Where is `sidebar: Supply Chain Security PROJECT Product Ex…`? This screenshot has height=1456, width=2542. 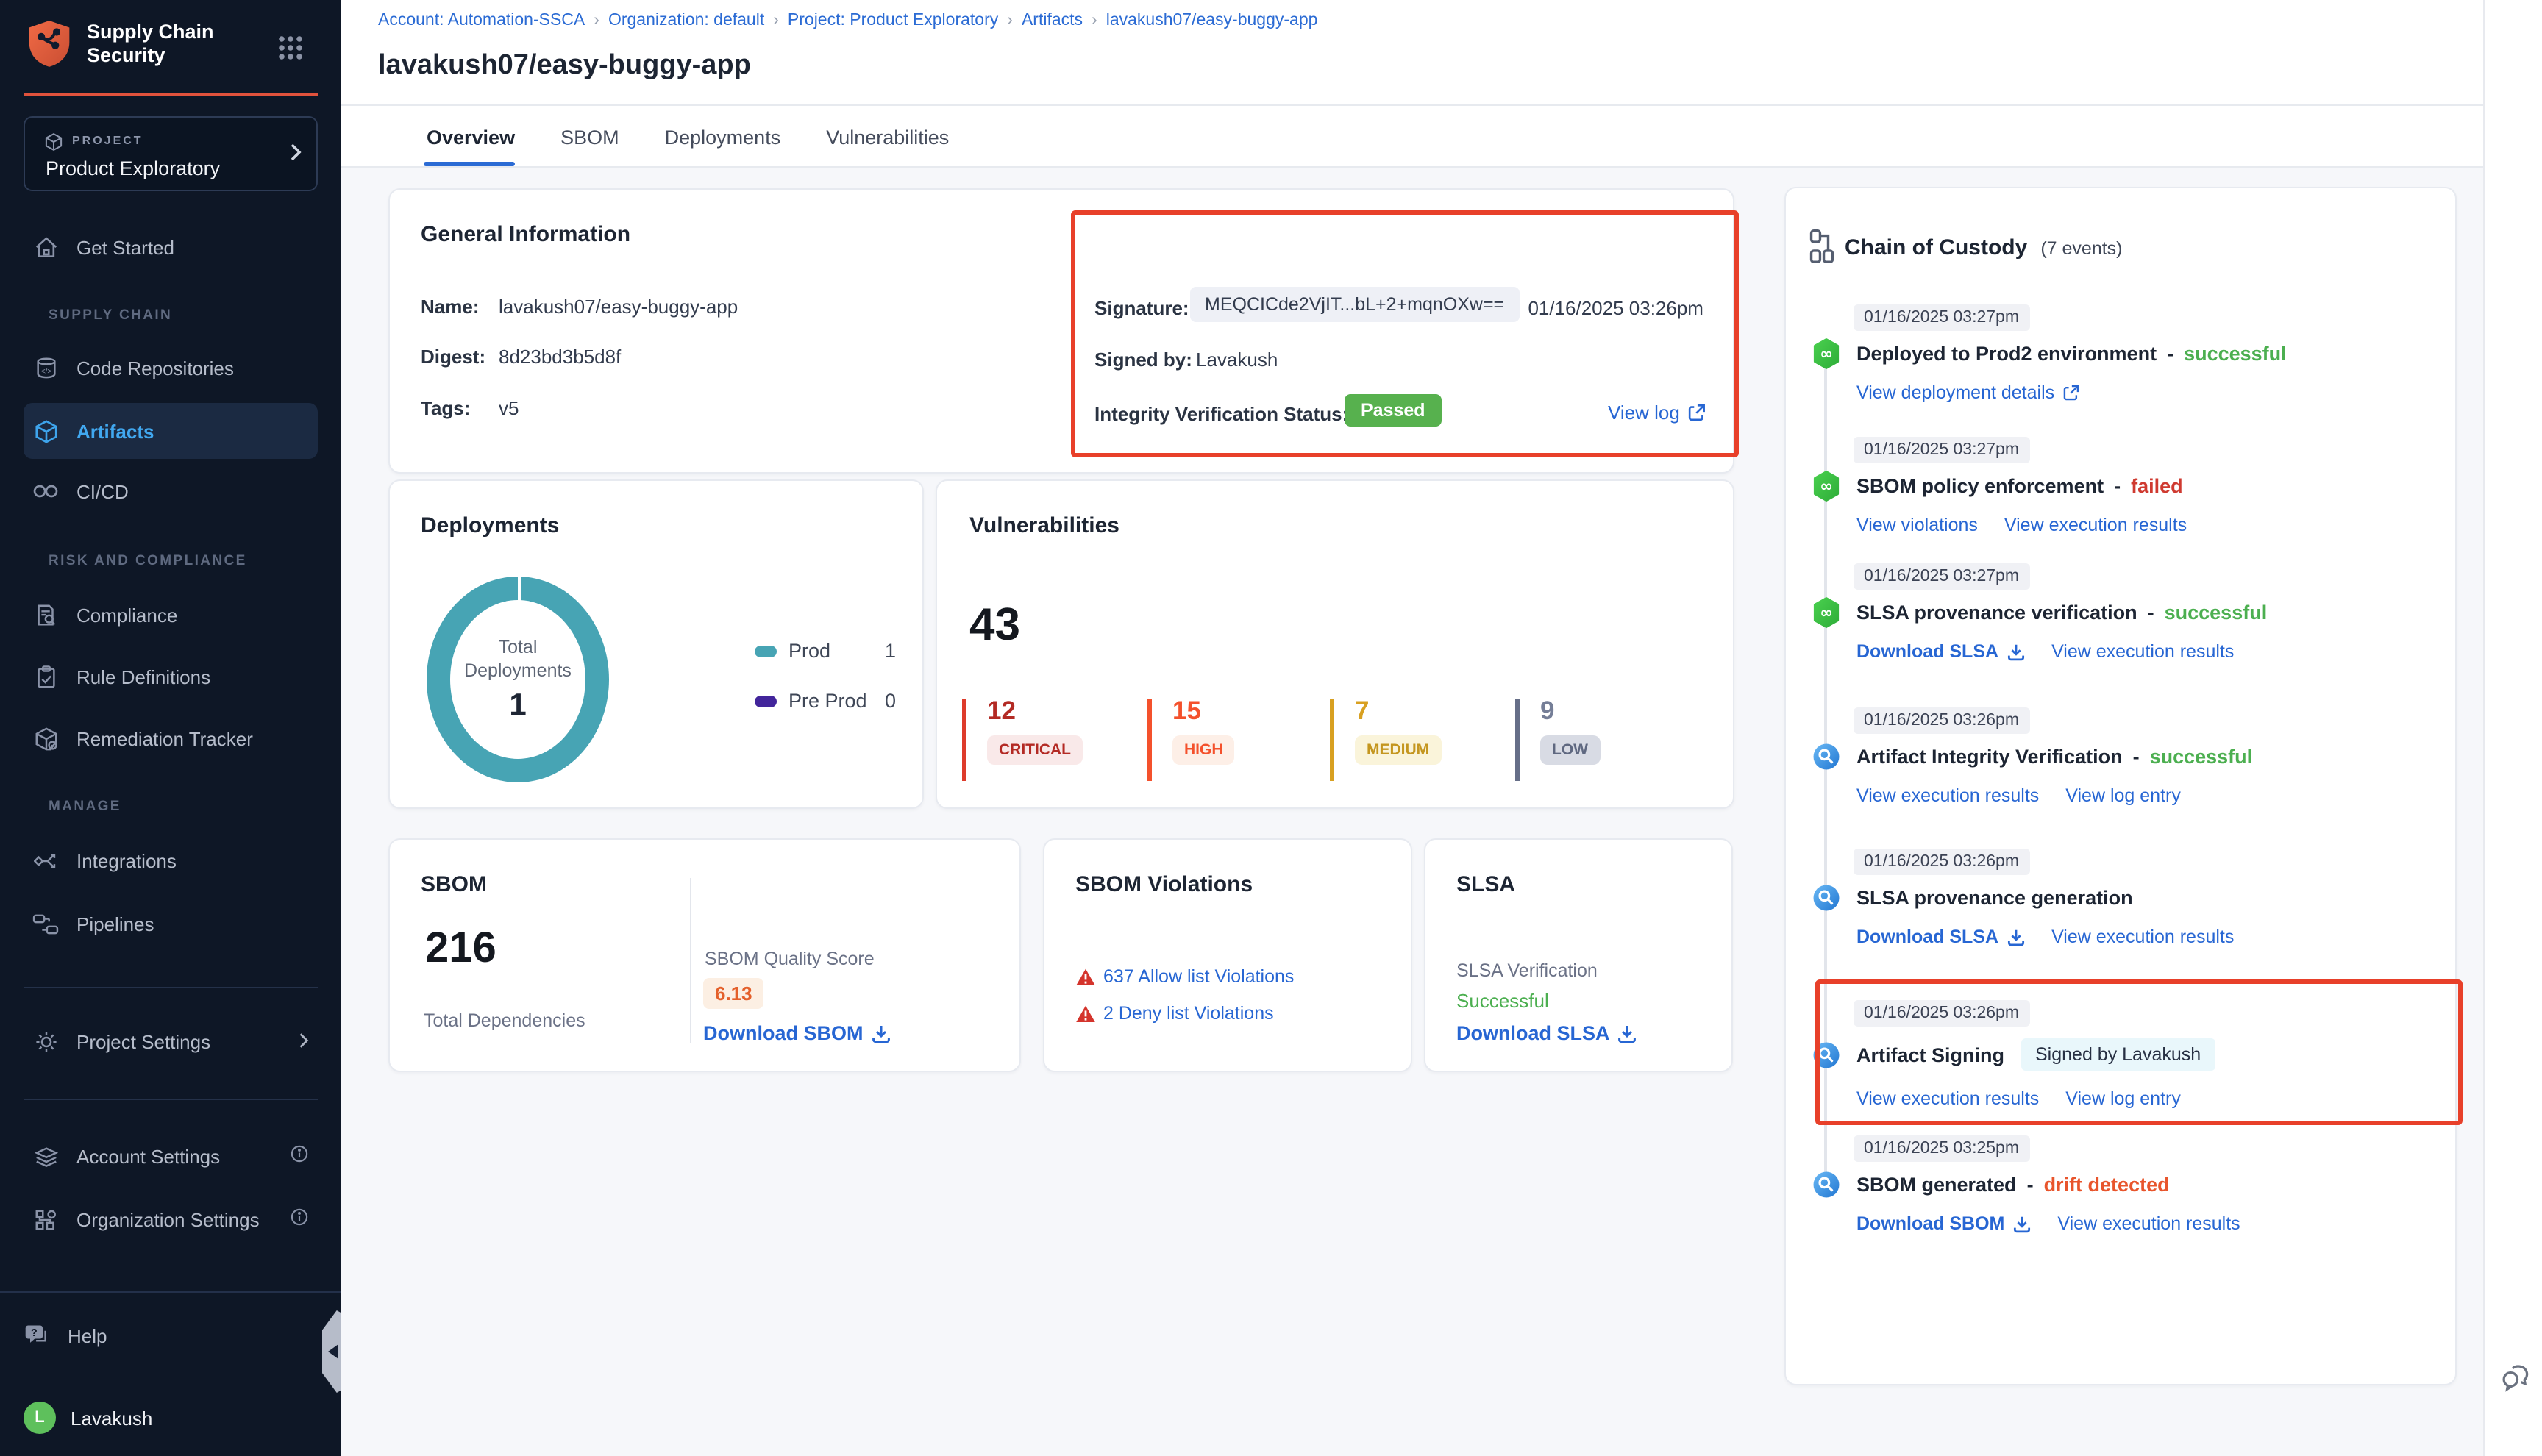 sidebar: Supply Chain Security PROJECT Product Ex… is located at coordinates (174, 728).